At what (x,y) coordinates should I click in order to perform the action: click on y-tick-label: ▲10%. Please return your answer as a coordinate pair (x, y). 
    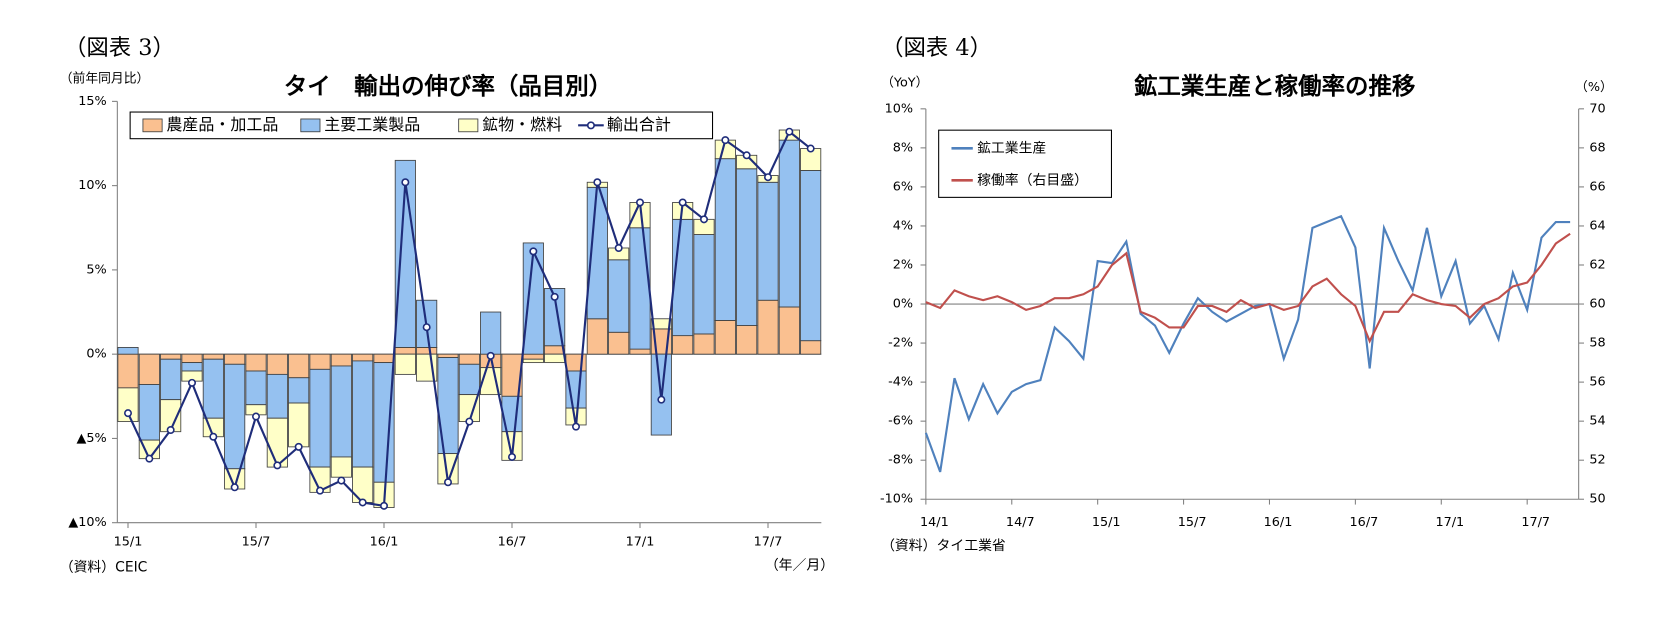
    Looking at the image, I should click on (87, 522).